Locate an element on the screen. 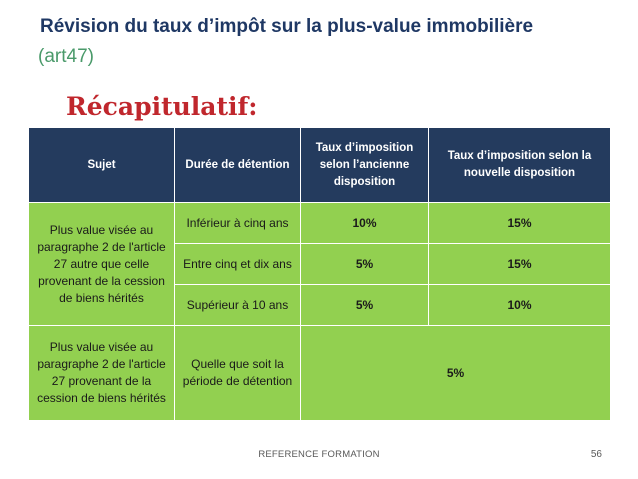 The height and width of the screenshot is (479, 638). table-row: Supérieur à 10 ans 5% 10% is located at coordinates (320, 305).